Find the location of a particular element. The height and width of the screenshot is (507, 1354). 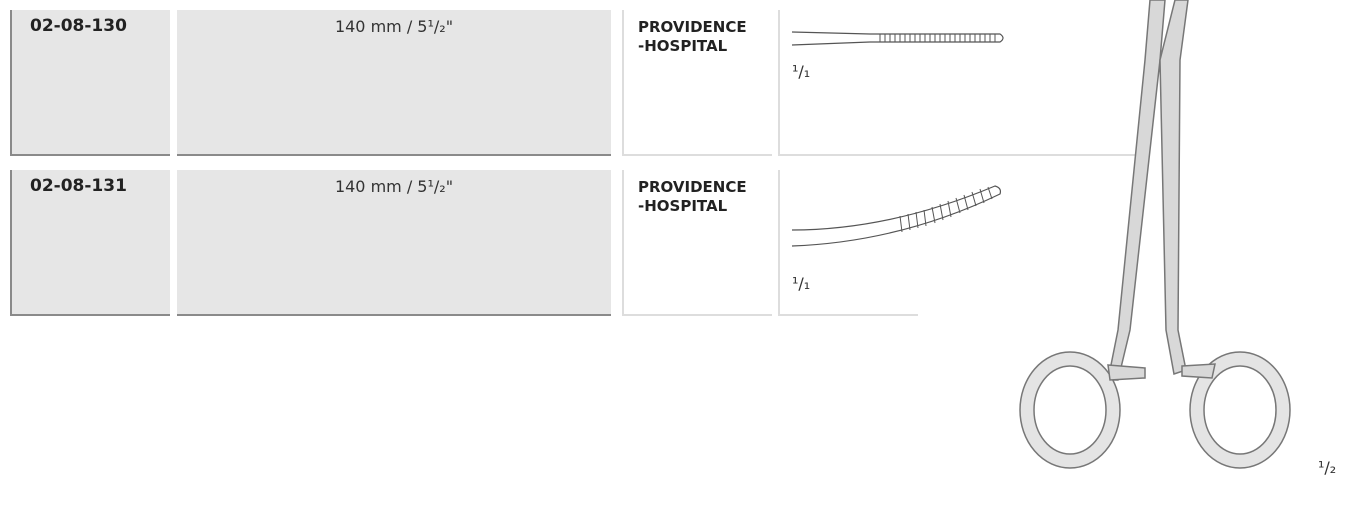

code-cell: 02-08-130 is located at coordinates (90, 83).